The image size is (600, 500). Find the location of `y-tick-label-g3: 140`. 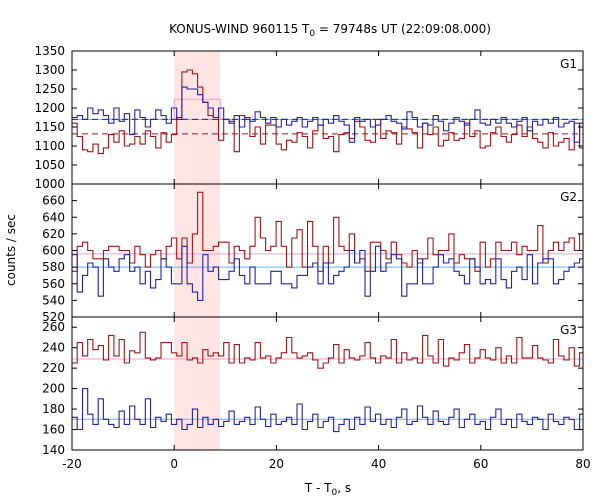

y-tick-label-g3: 140 is located at coordinates (53, 450).